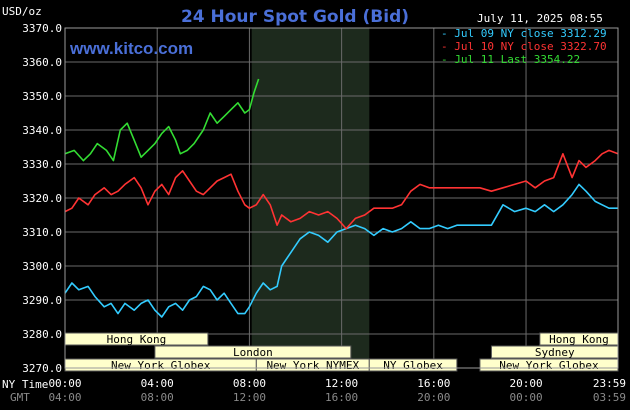  What do you see at coordinates (42, 164) in the screenshot?
I see `y-tick-label: 3330.0` at bounding box center [42, 164].